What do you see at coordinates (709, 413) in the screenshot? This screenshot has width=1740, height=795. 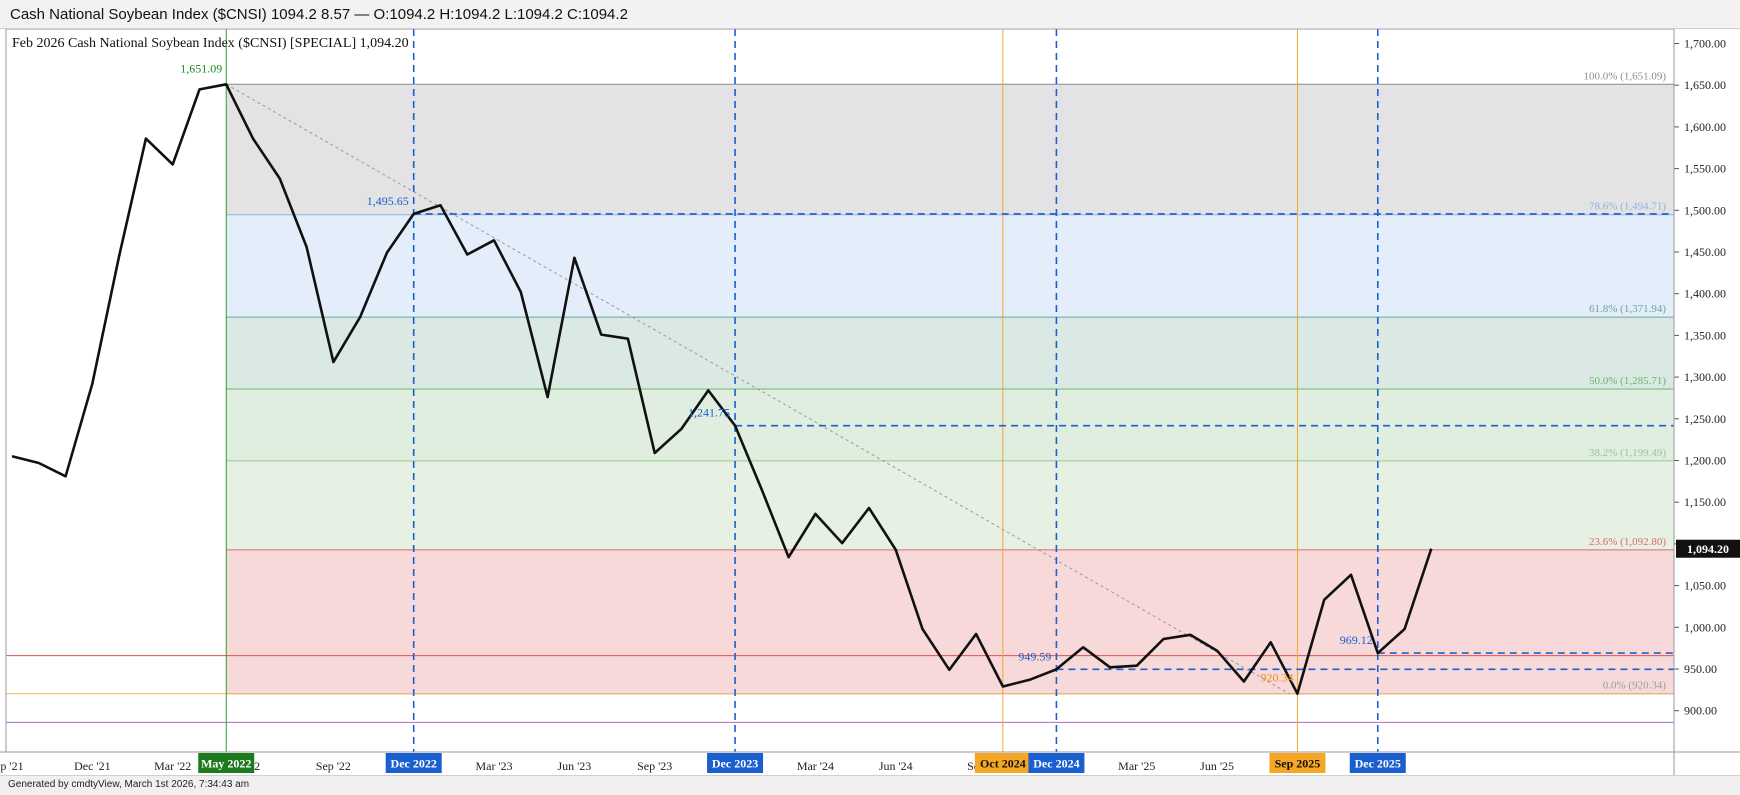 I see `price-level-label: 1,241.75` at bounding box center [709, 413].